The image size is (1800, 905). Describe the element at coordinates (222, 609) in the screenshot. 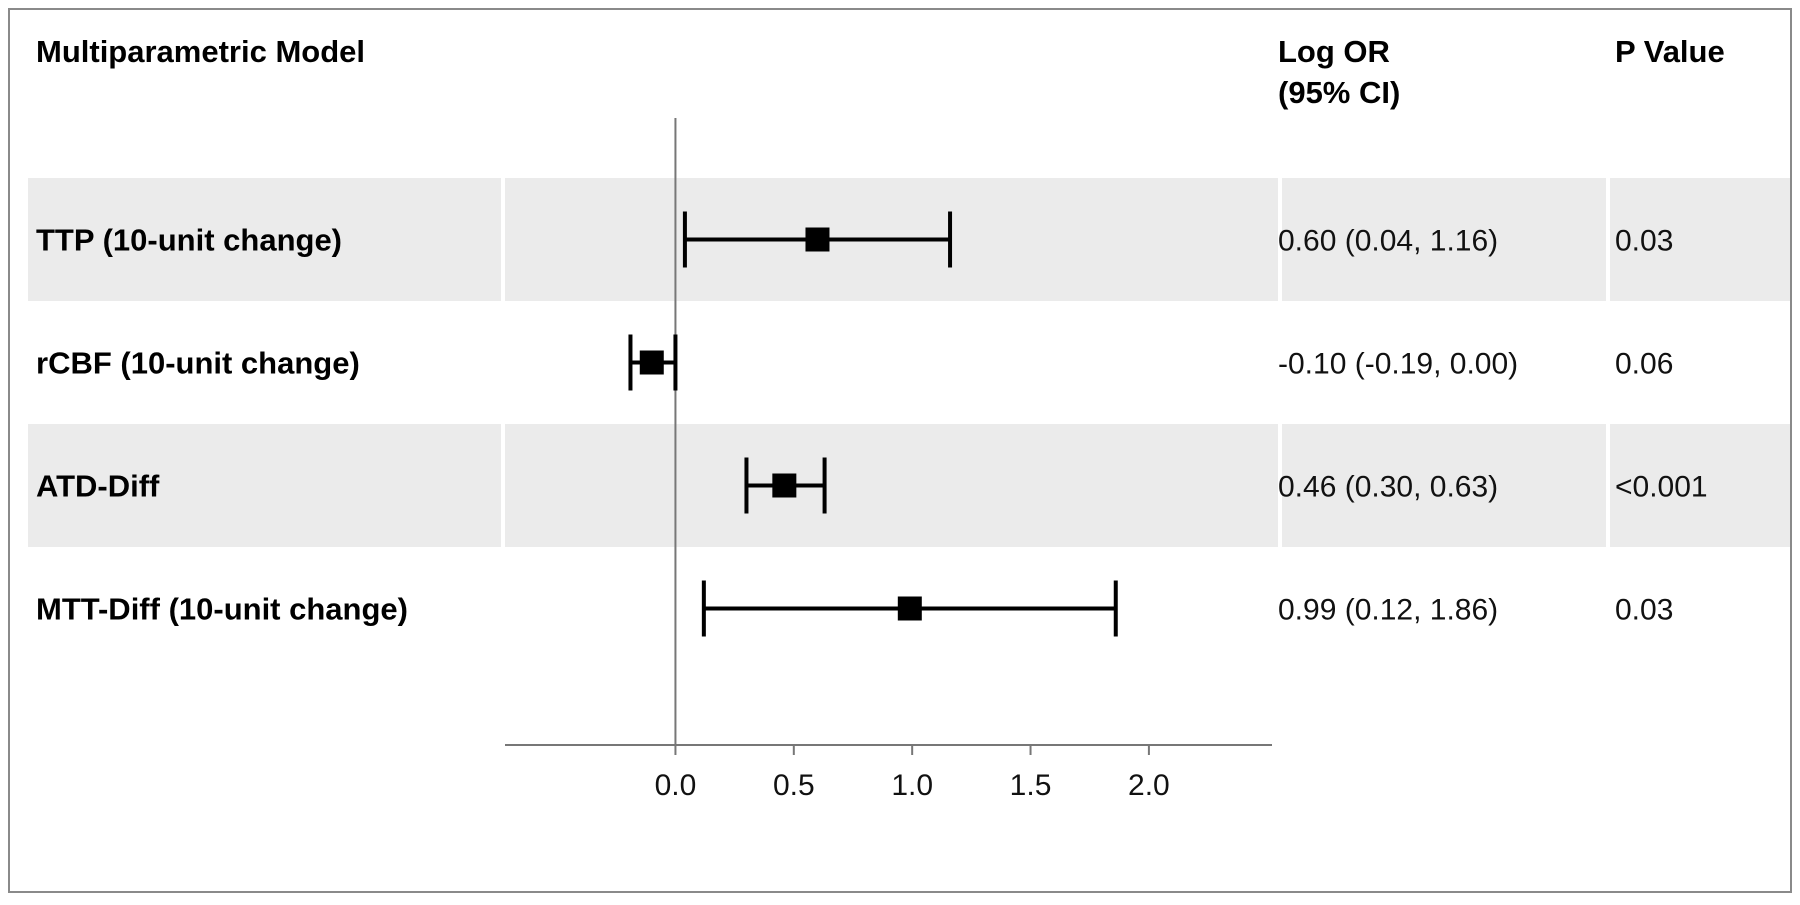

I see `row-label: MTT-Diff (10-unit change)` at that location.